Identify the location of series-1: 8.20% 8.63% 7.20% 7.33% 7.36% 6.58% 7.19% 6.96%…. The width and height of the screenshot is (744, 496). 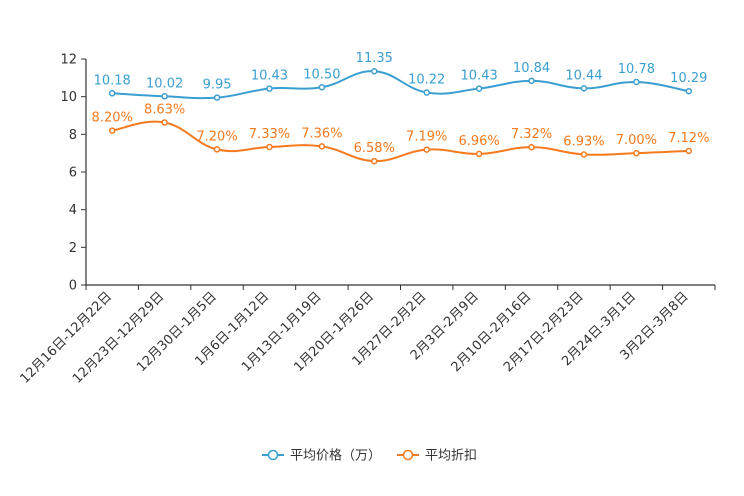
(400, 133).